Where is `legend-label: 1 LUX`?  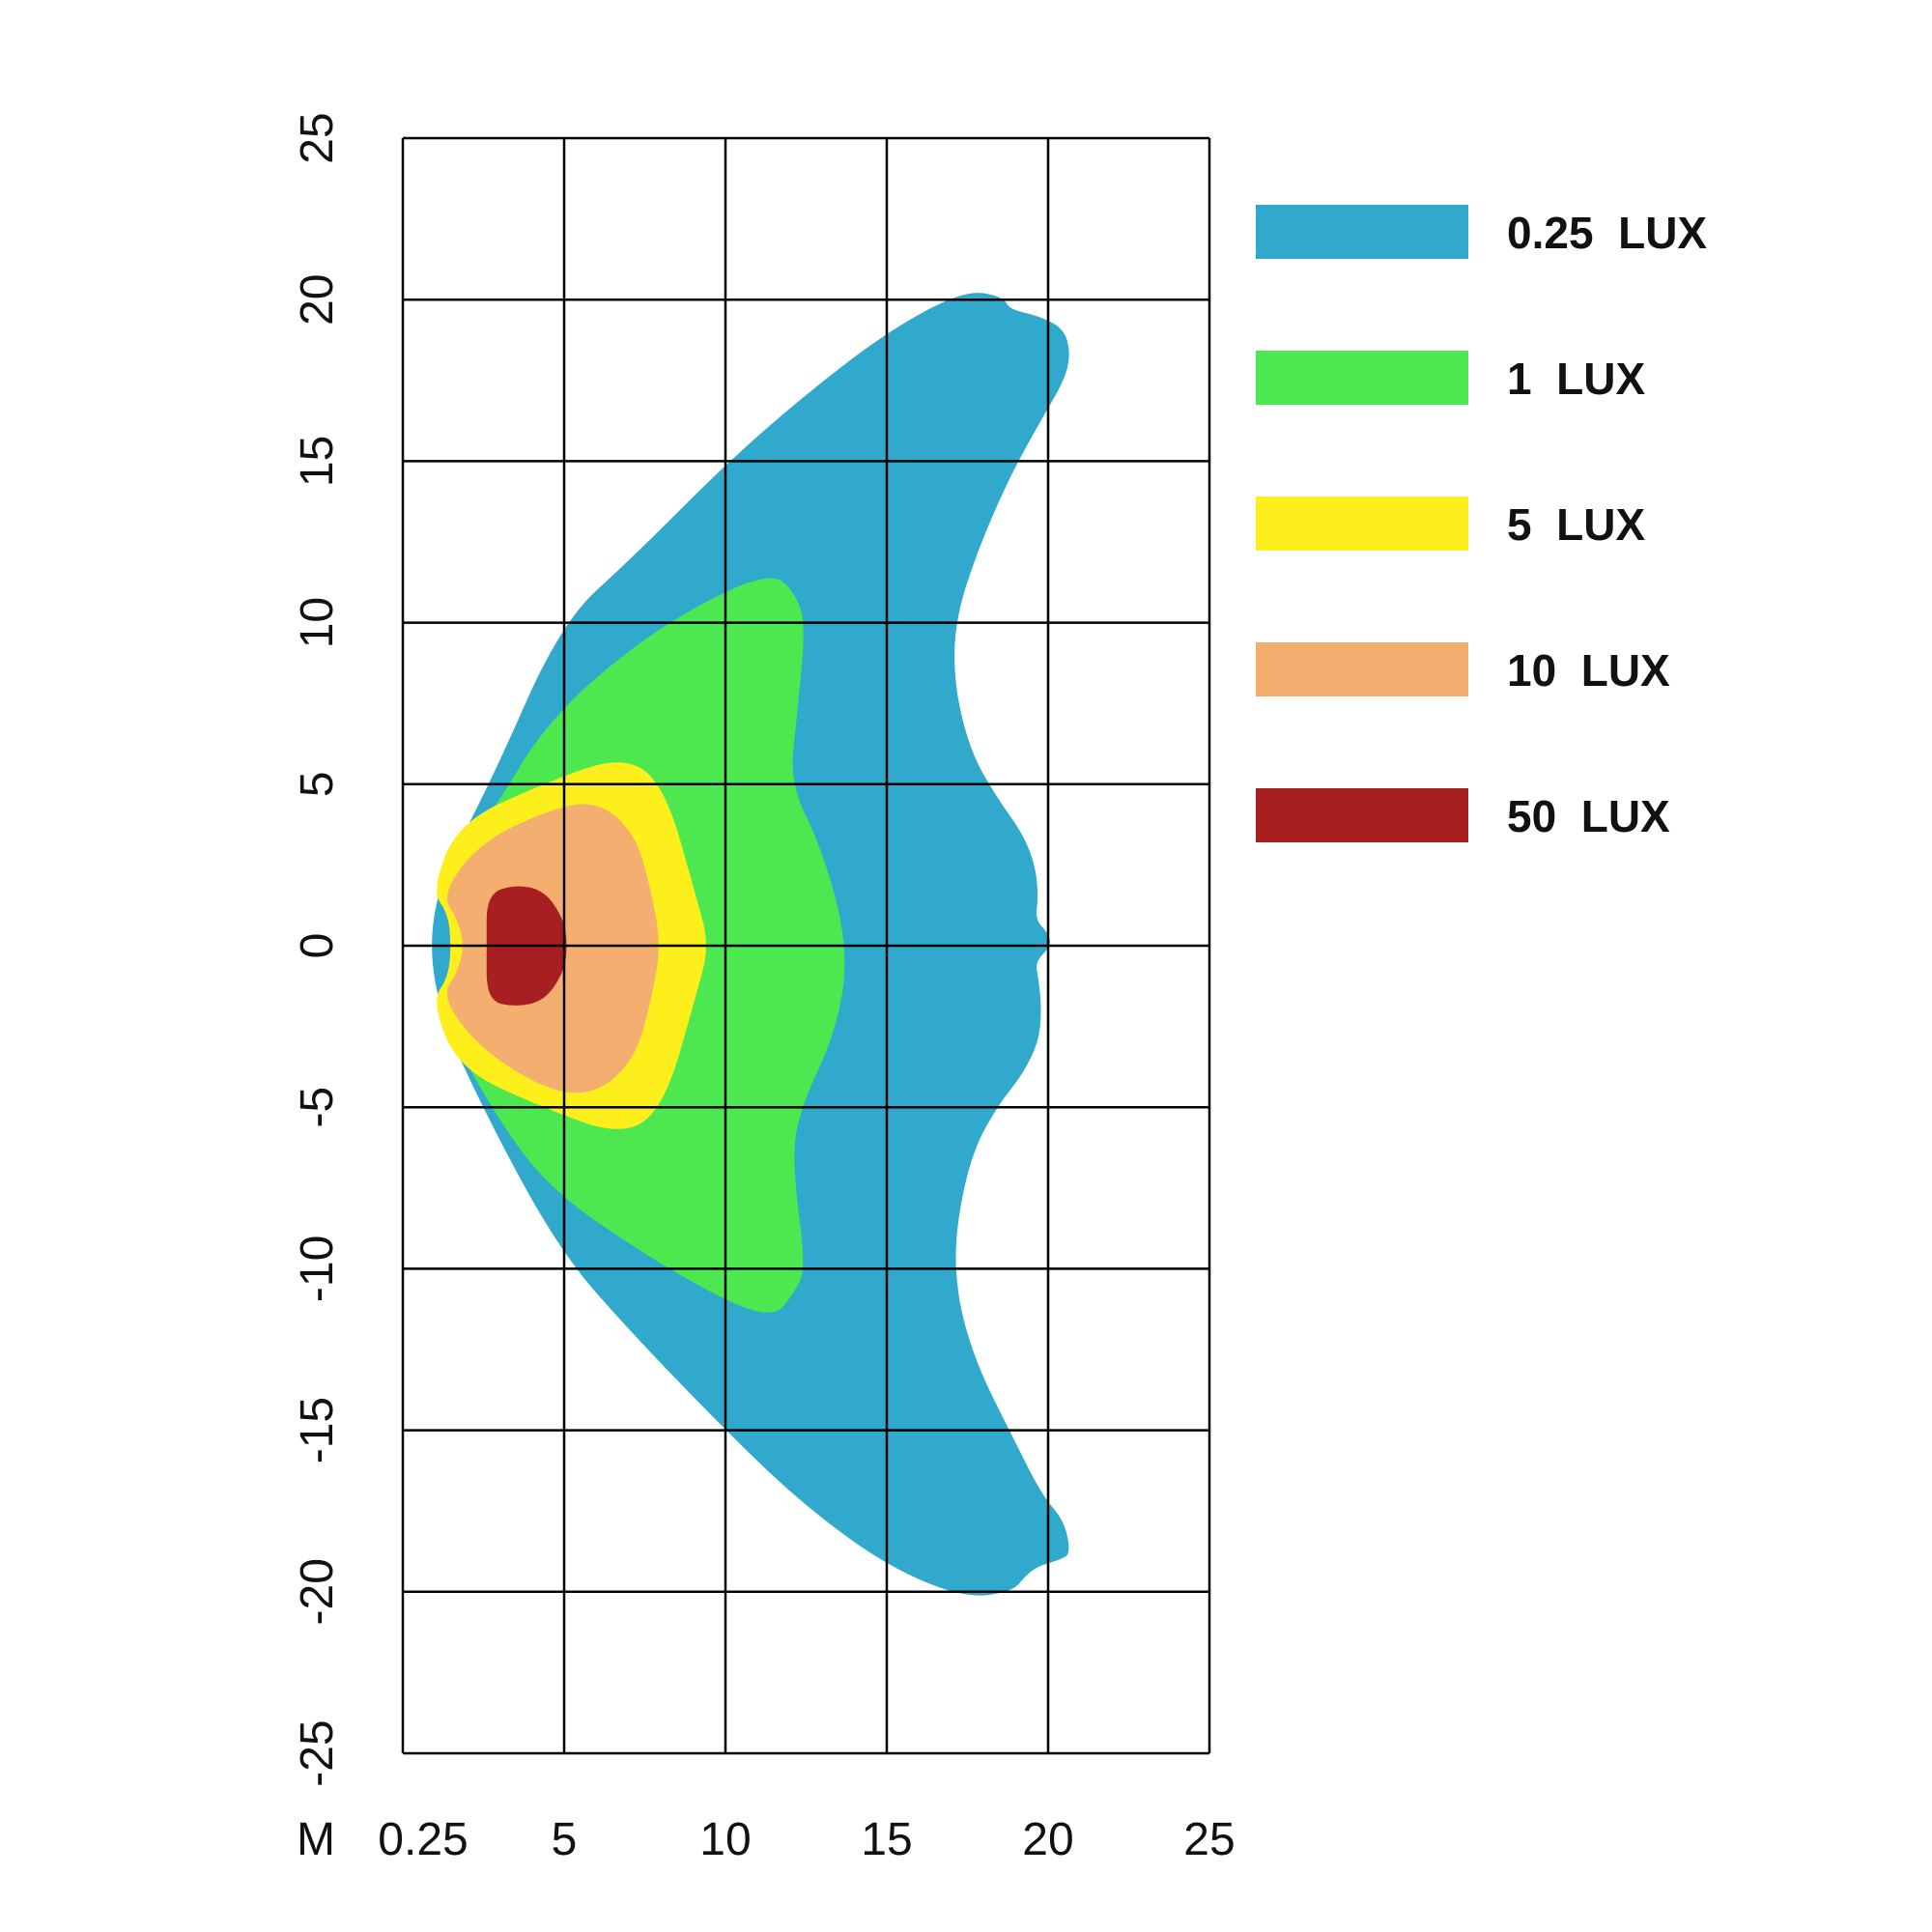 legend-label: 1 LUX is located at coordinates (1576, 379).